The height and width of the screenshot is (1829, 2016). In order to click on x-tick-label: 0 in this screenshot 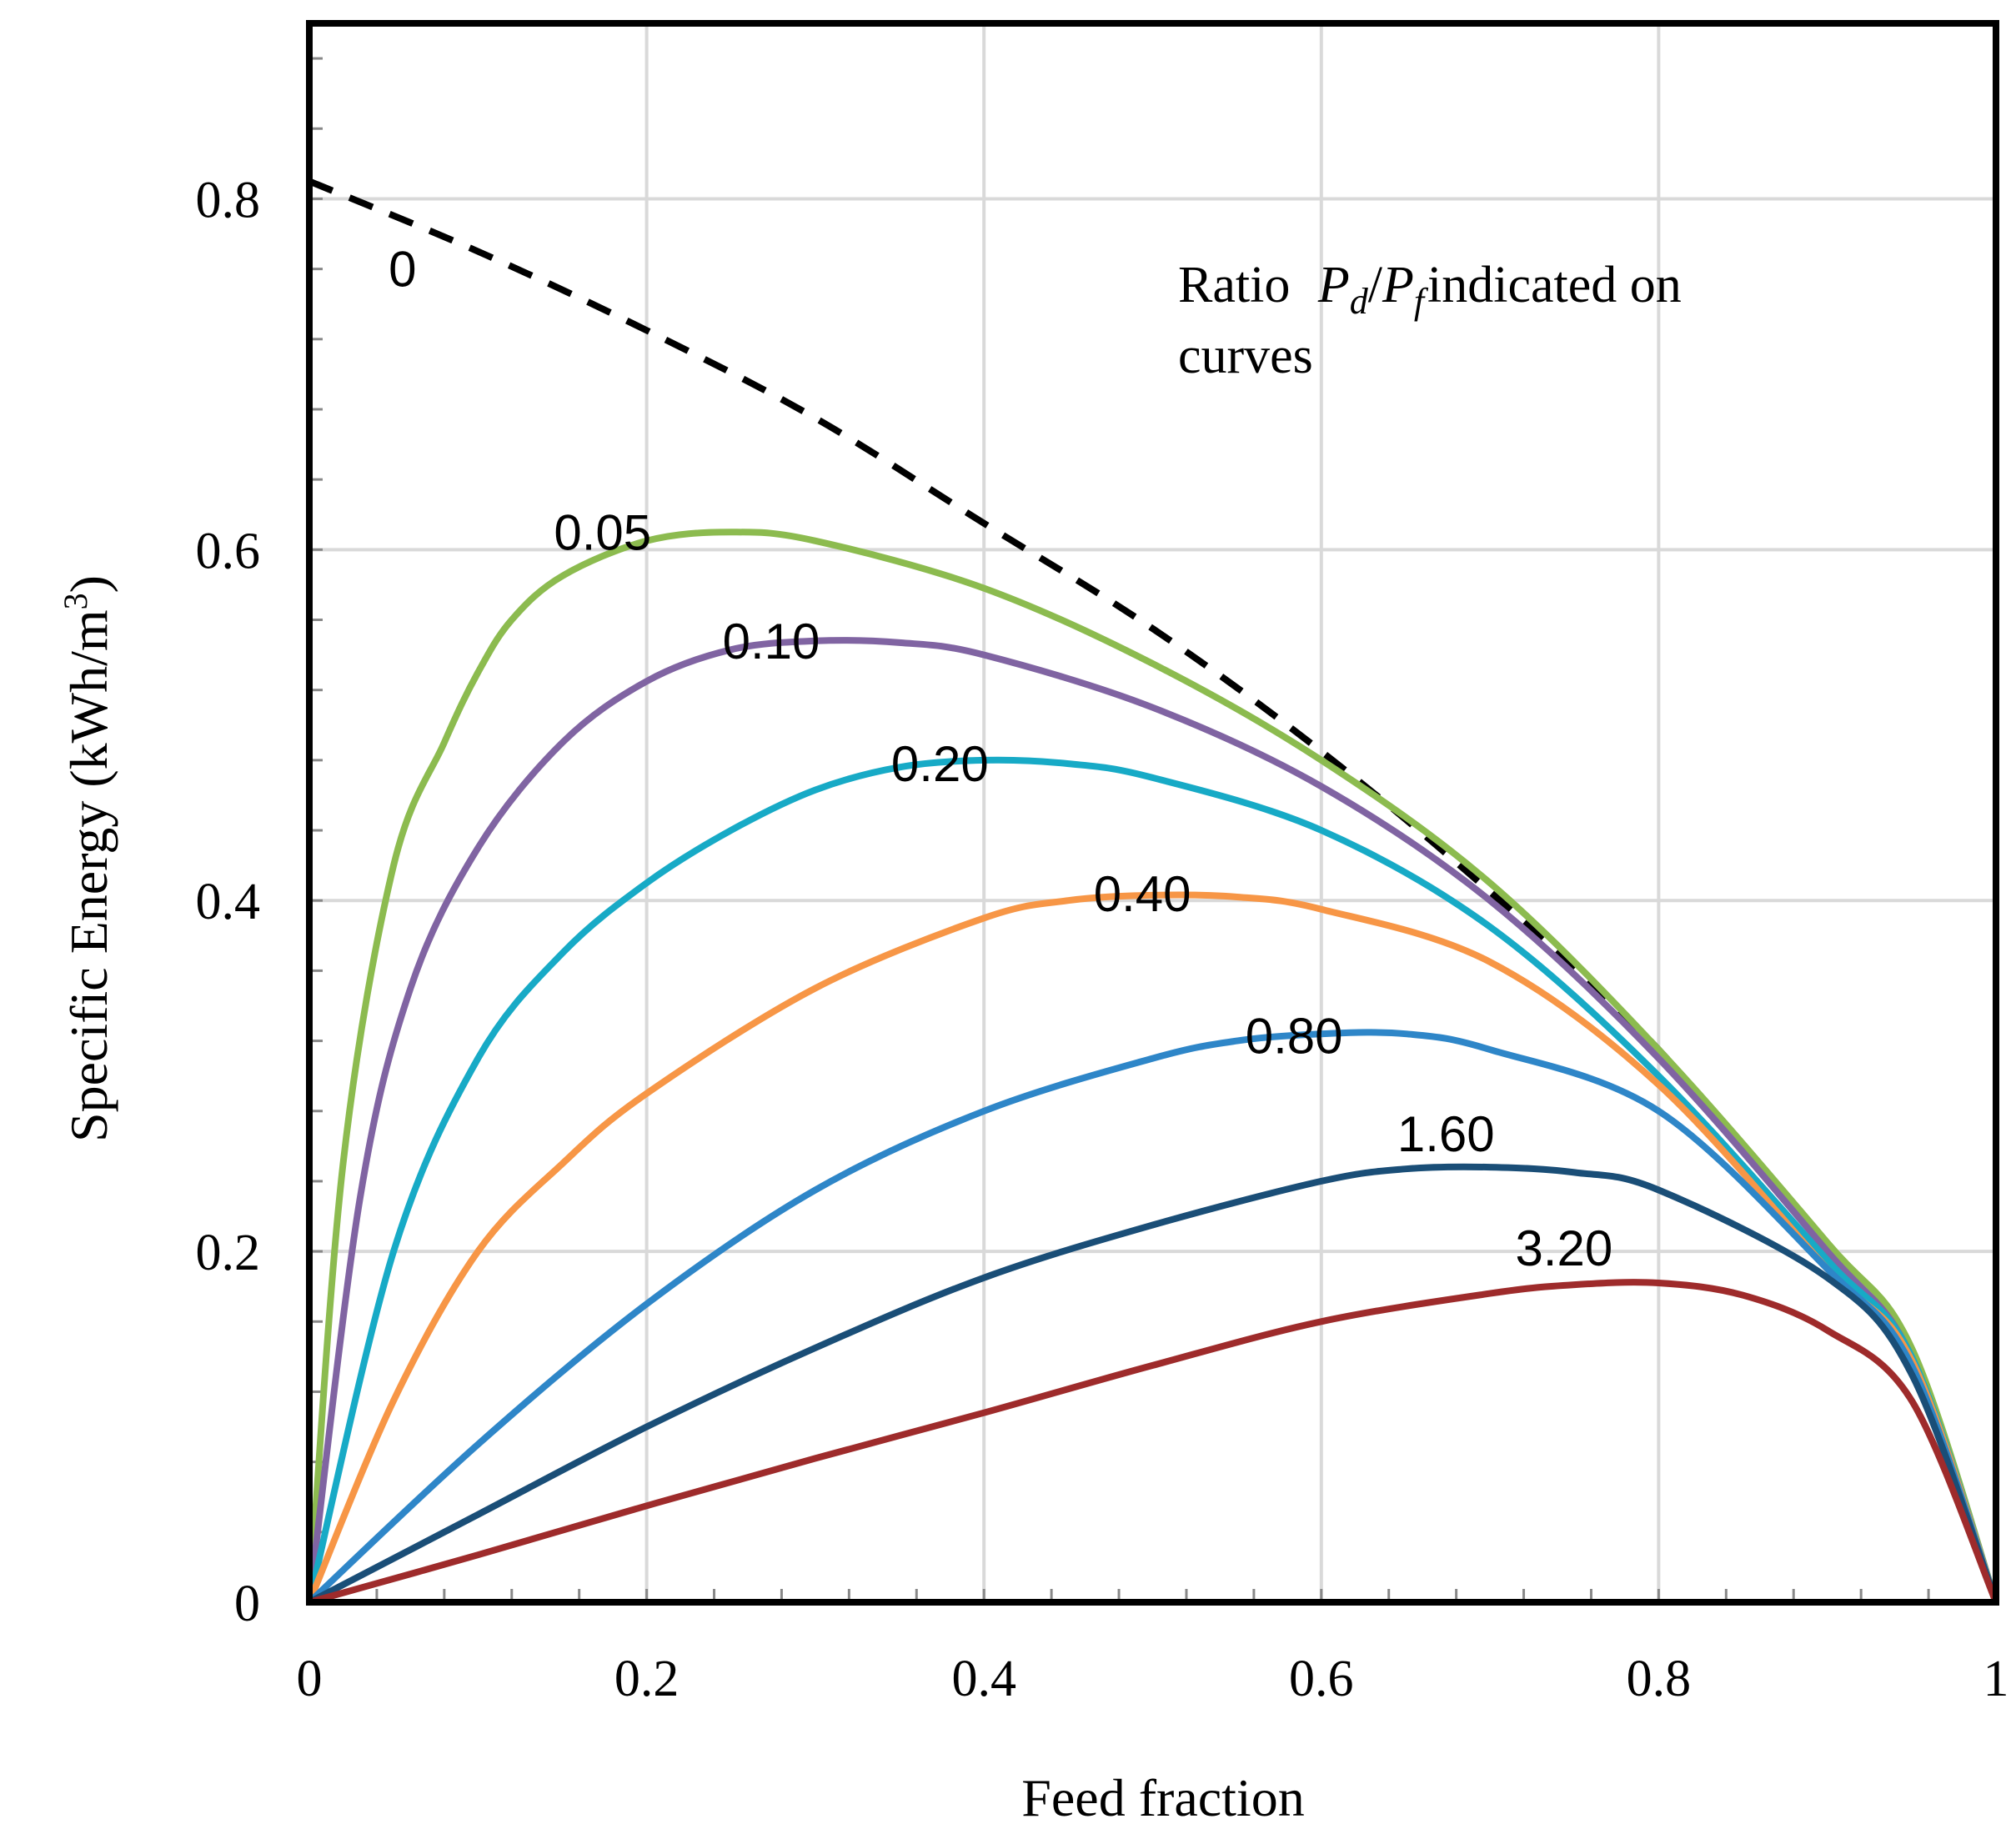, I will do `click(310, 1679)`.